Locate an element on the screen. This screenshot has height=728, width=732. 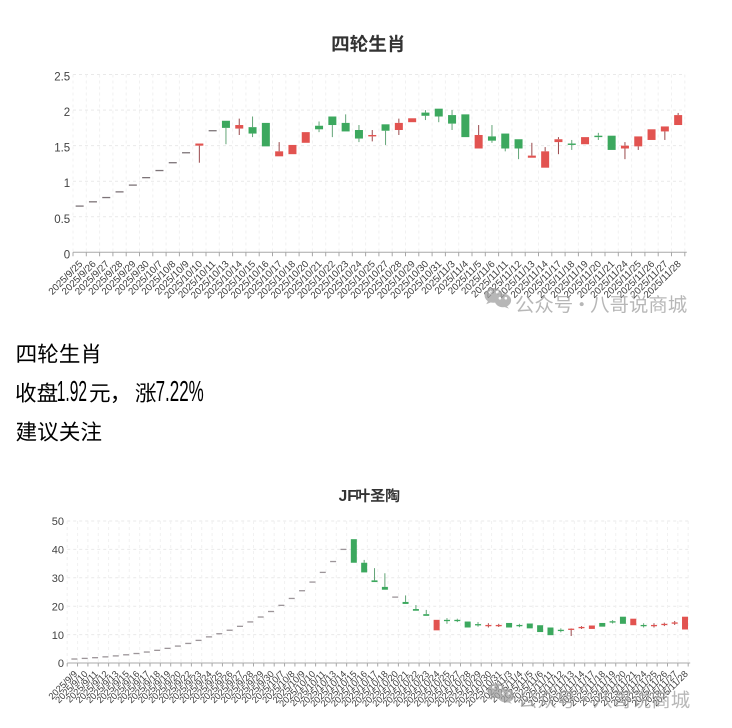
svg-text: 1.92 is located at coordinates (72, 392).